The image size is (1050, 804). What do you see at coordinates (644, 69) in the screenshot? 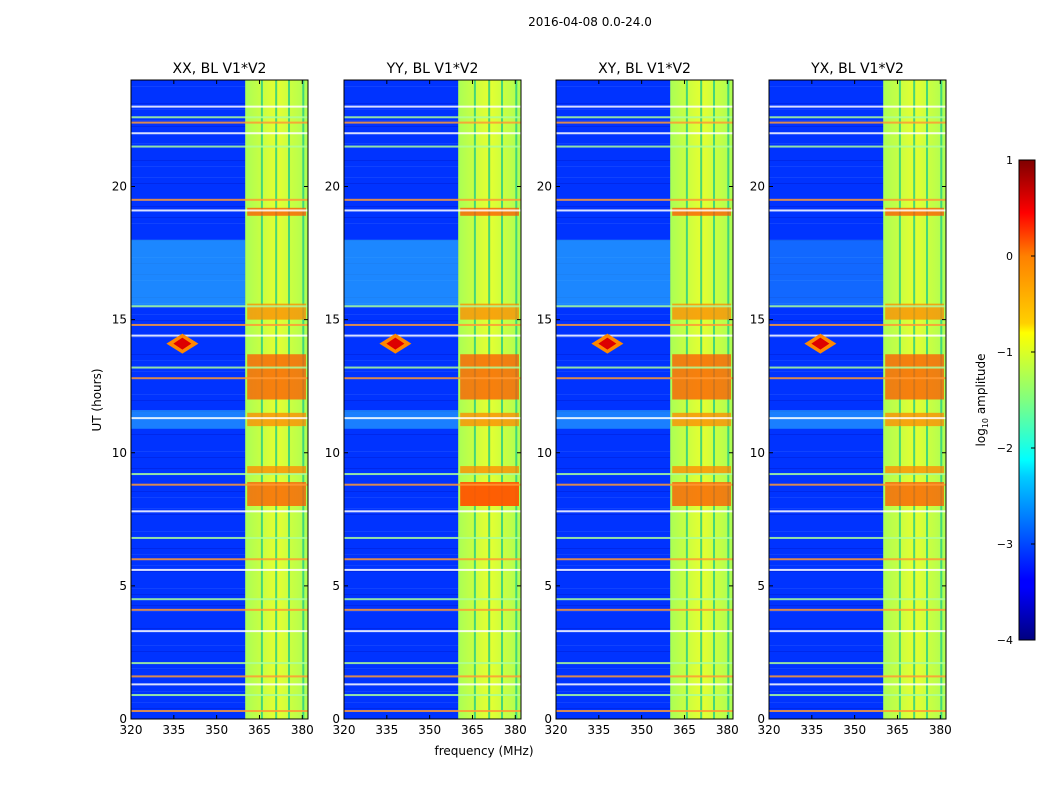
I see `panel-title: XY, BL V1*V2` at bounding box center [644, 69].